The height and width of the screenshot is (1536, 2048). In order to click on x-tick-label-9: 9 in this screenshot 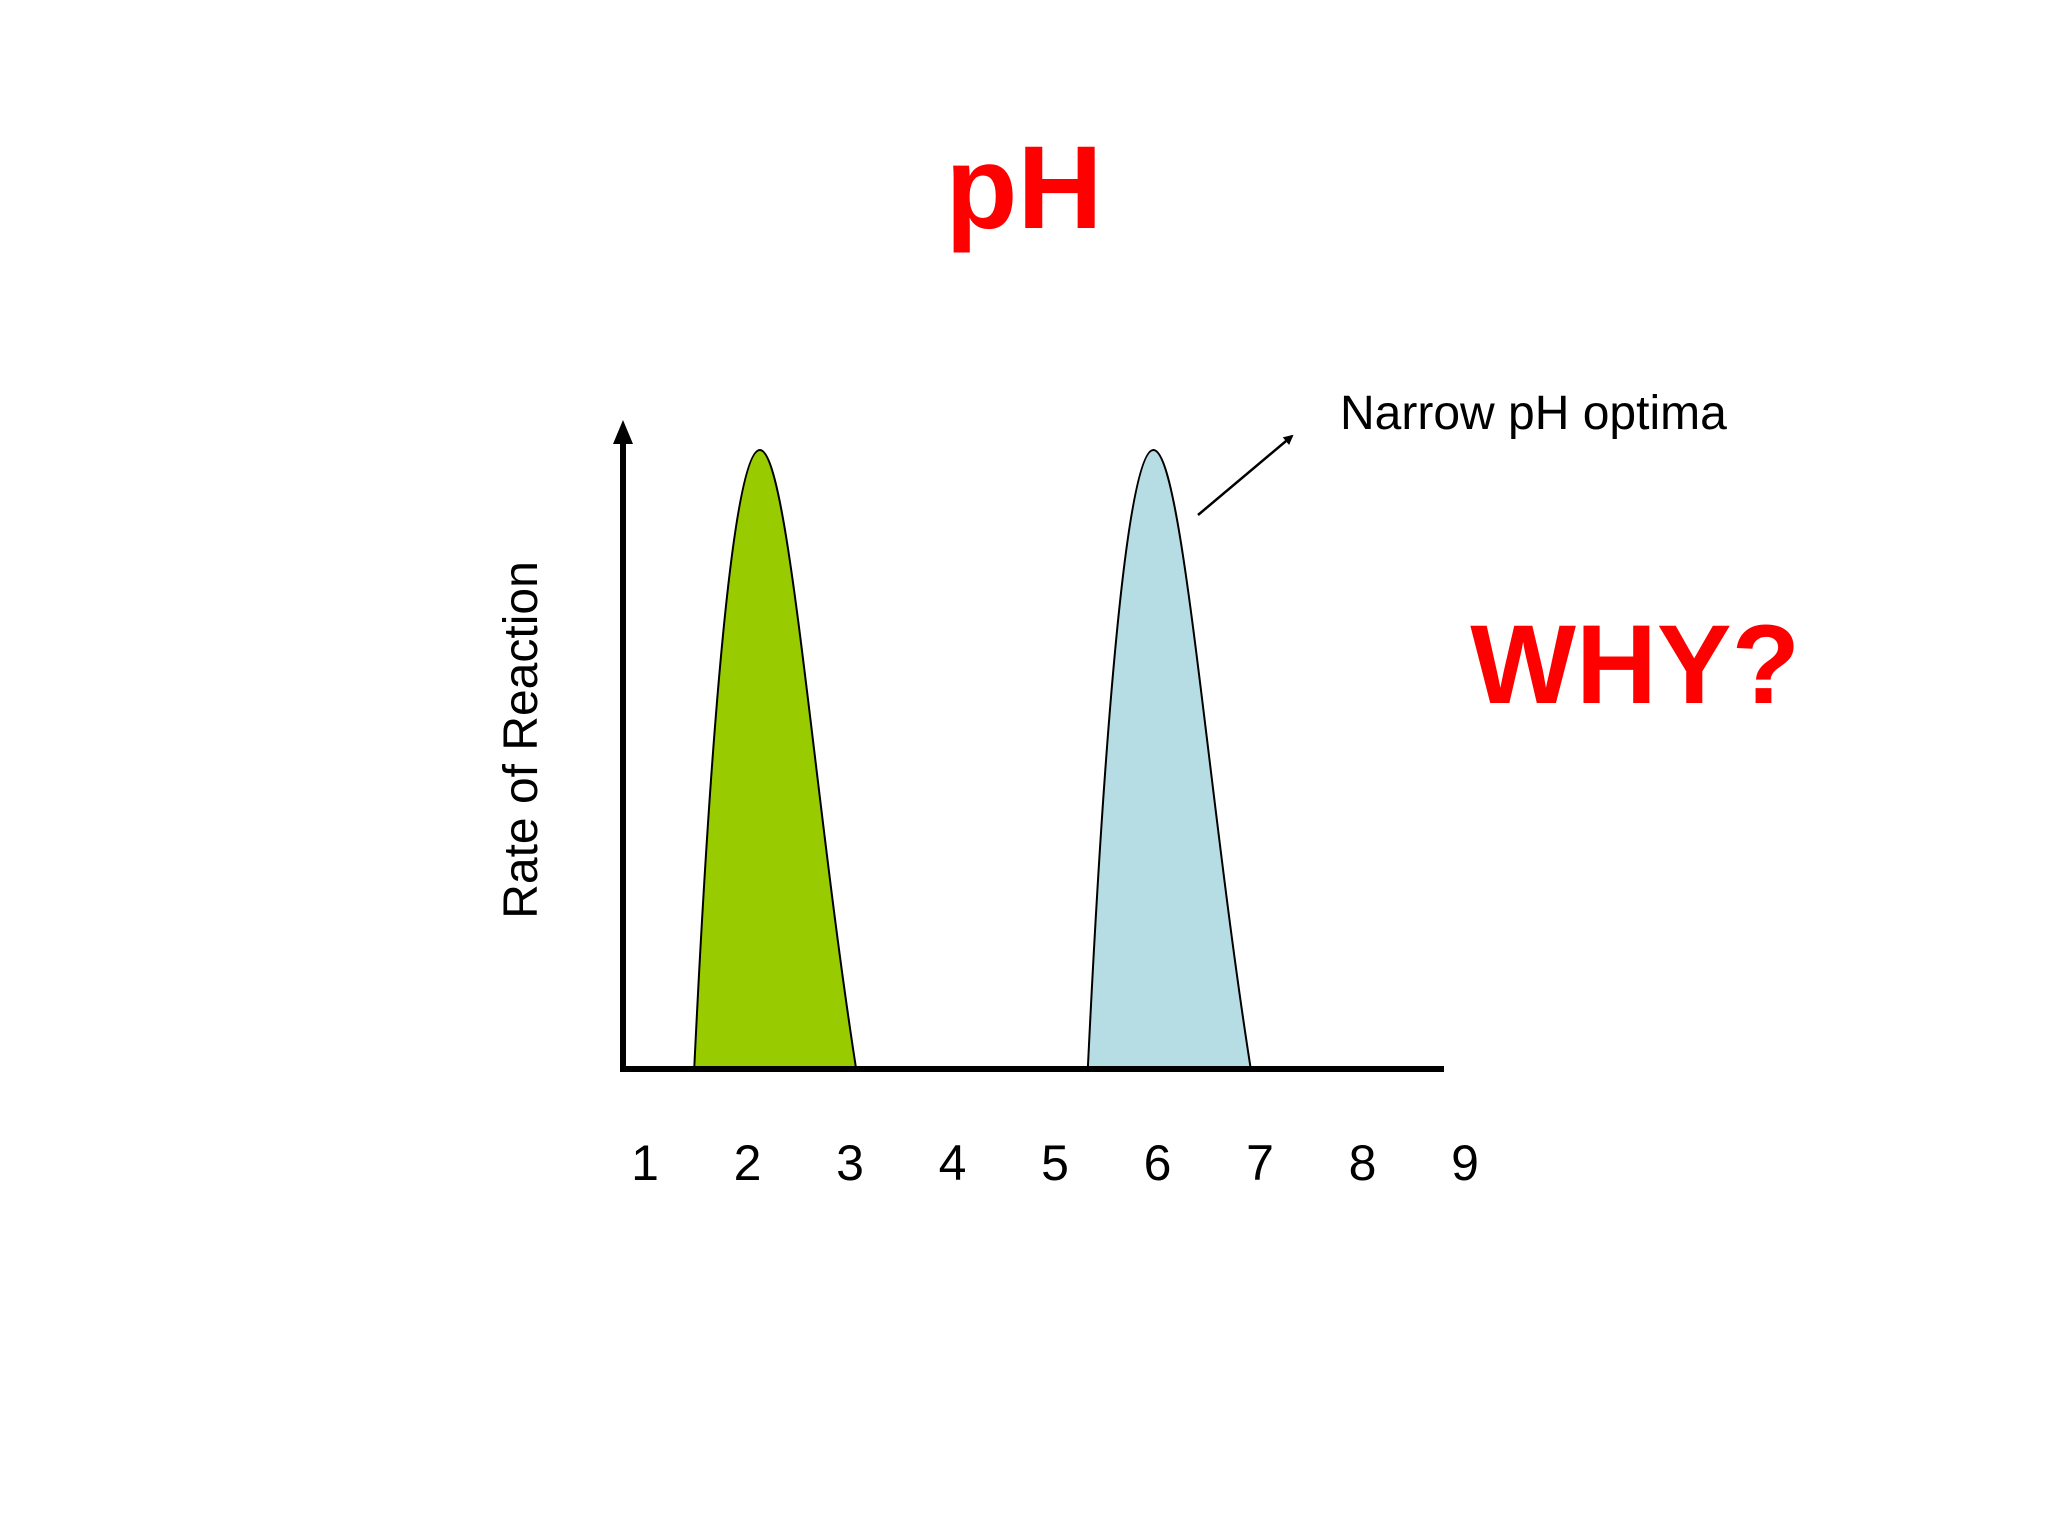, I will do `click(1465, 1163)`.